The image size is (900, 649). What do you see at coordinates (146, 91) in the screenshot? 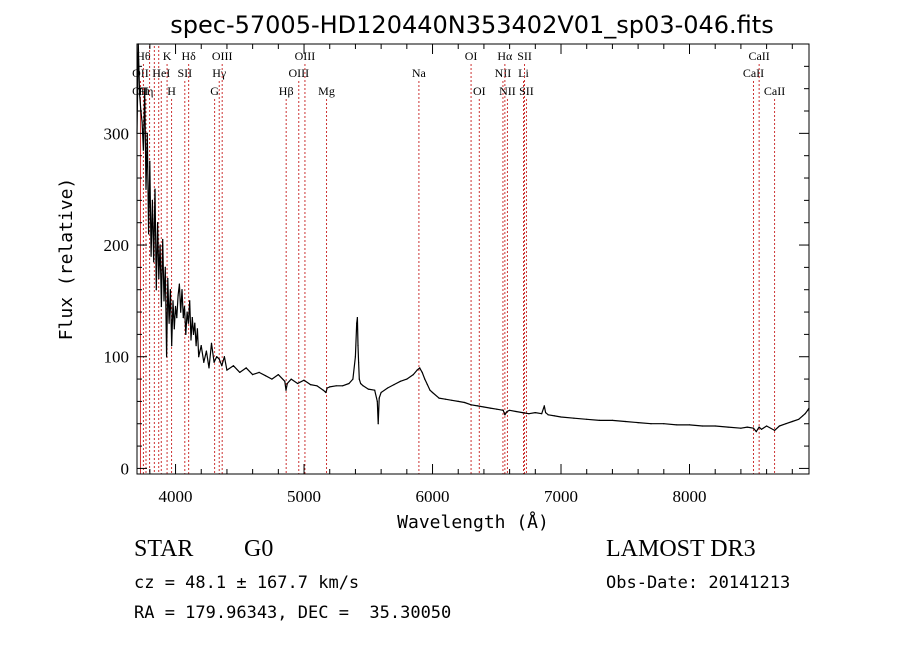
I see `marker-label: Hη` at bounding box center [146, 91].